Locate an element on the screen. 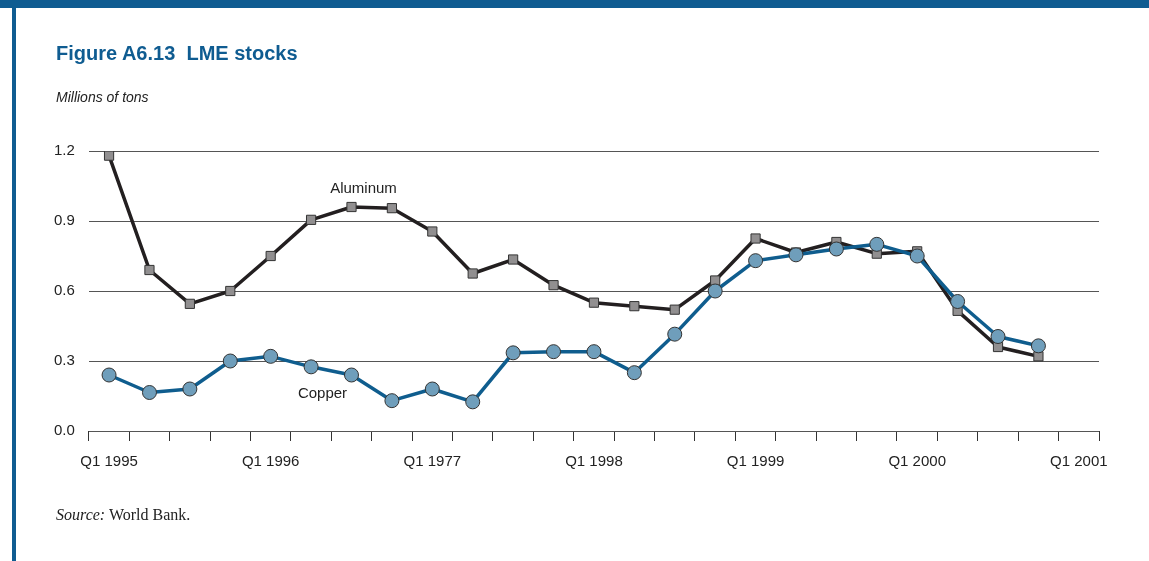 This screenshot has height=561, width=1149. x-tick-label: Q1 1998 is located at coordinates (594, 461).